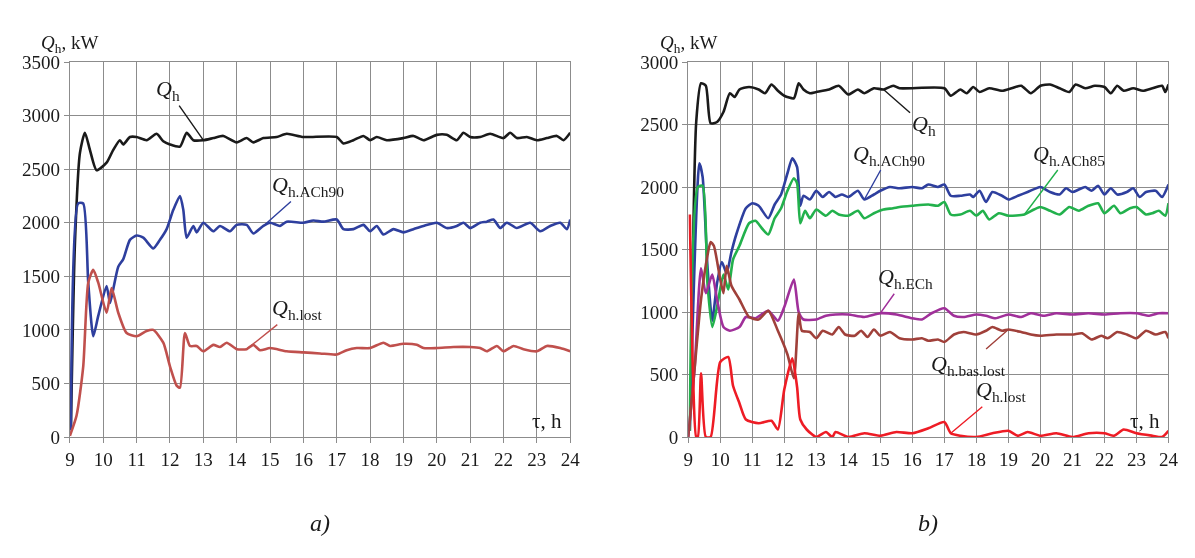 This screenshot has height=558, width=1195. What do you see at coordinates (320, 523) in the screenshot?
I see `text: a)` at bounding box center [320, 523].